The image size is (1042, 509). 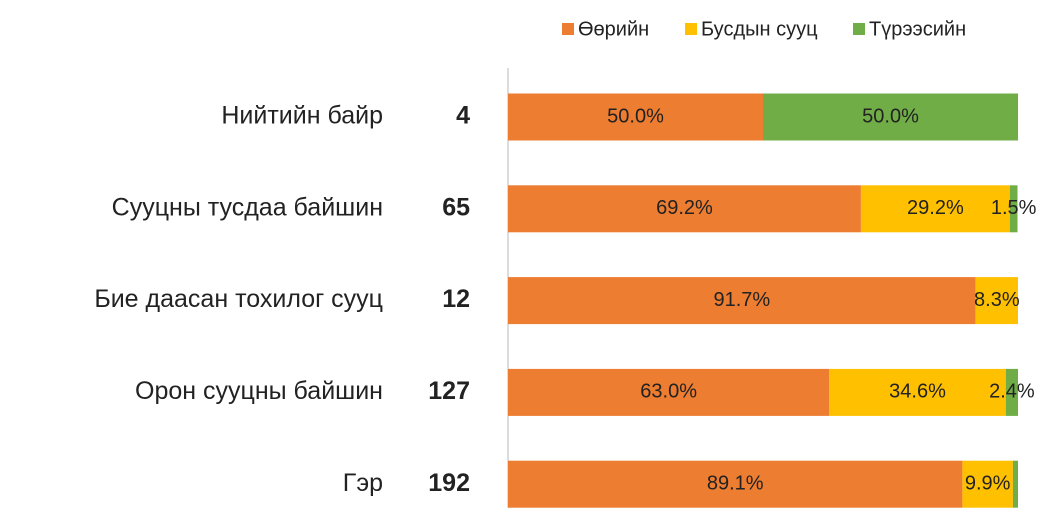 I want to click on legend-label: Түрээсийн, so click(x=917, y=29).